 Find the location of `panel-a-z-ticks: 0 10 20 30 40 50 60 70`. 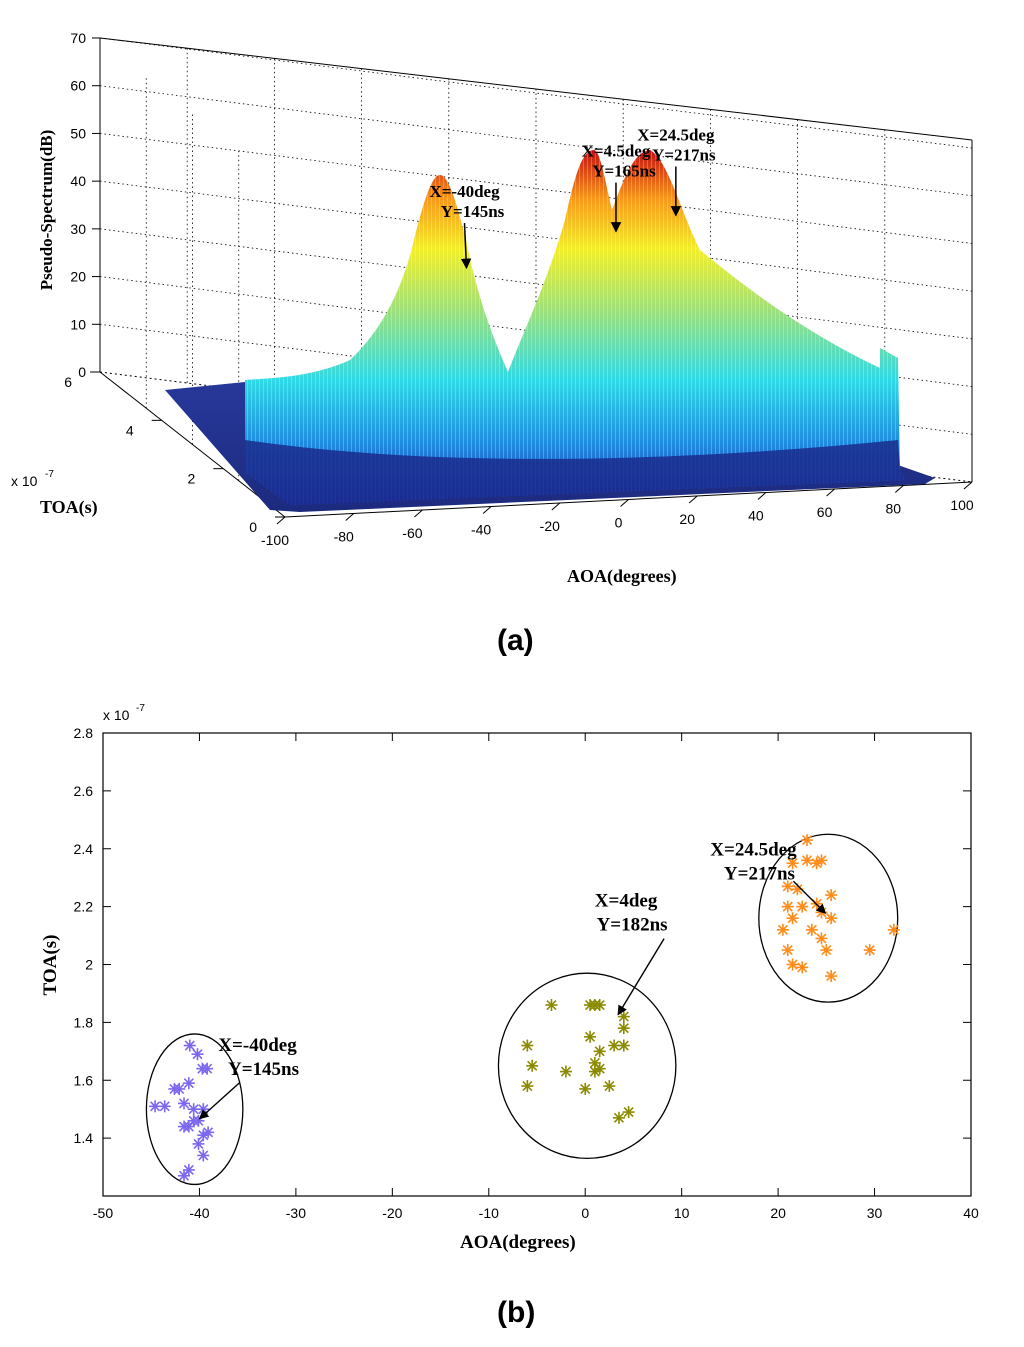

panel-a-z-ticks: 0 10 20 30 40 50 60 70 is located at coordinates (85, 205).